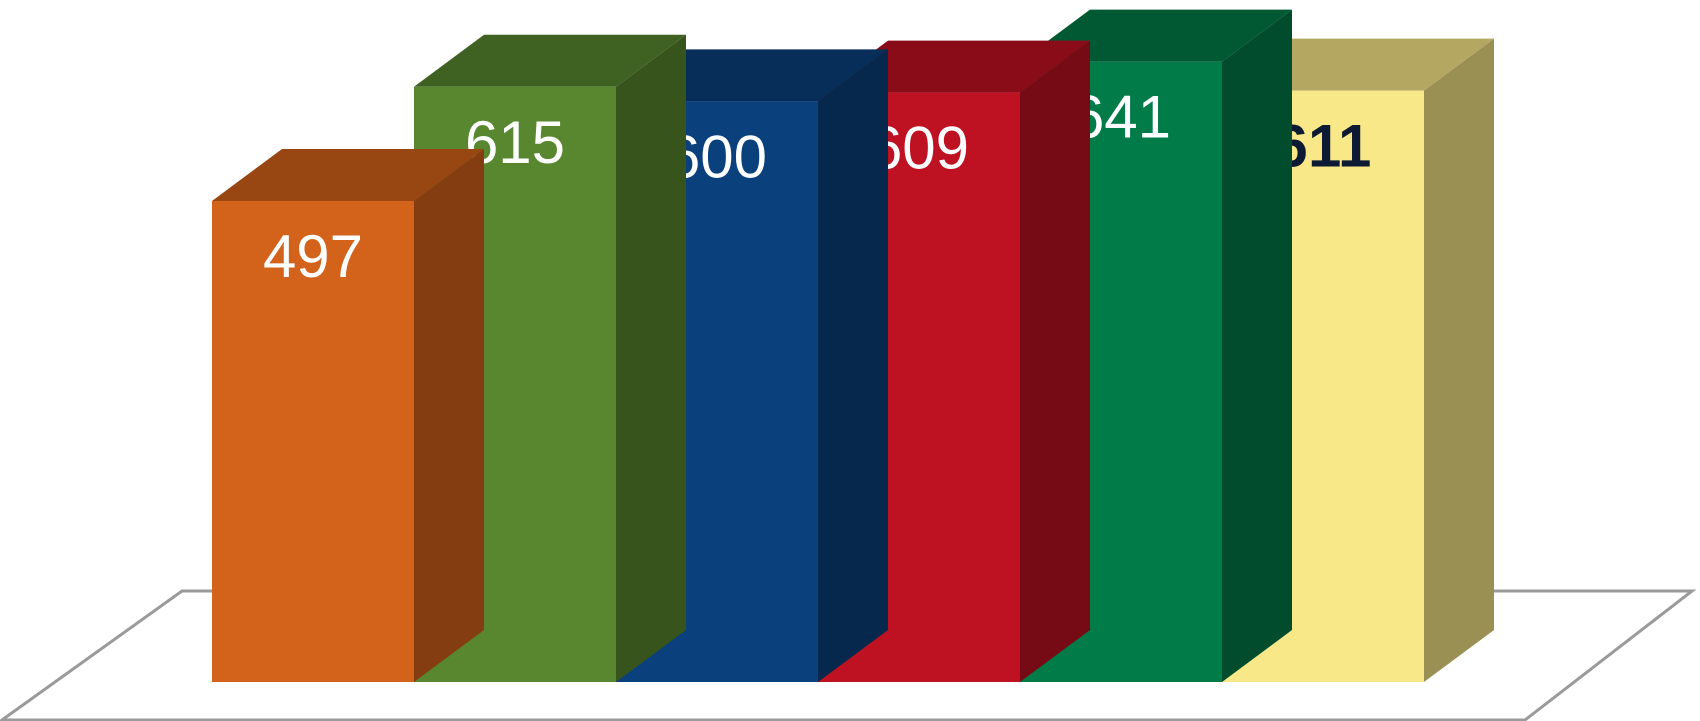  What do you see at coordinates (313, 256) in the screenshot?
I see `bar-value-label: 497` at bounding box center [313, 256].